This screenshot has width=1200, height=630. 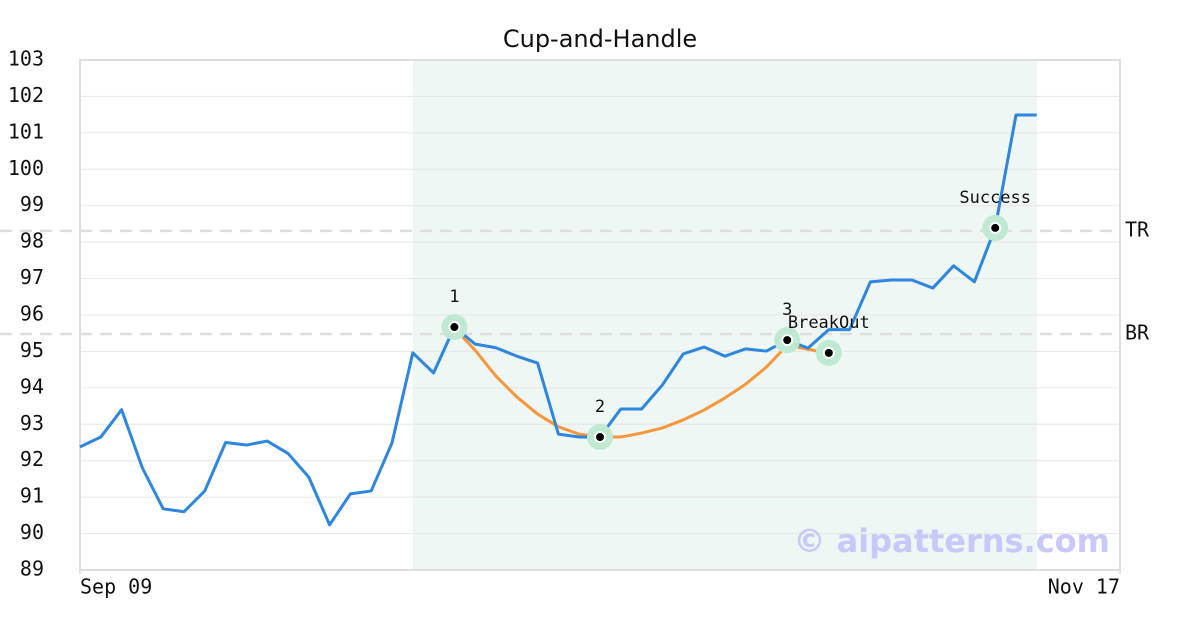 I want to click on y-tick-label: 92, so click(x=32, y=459).